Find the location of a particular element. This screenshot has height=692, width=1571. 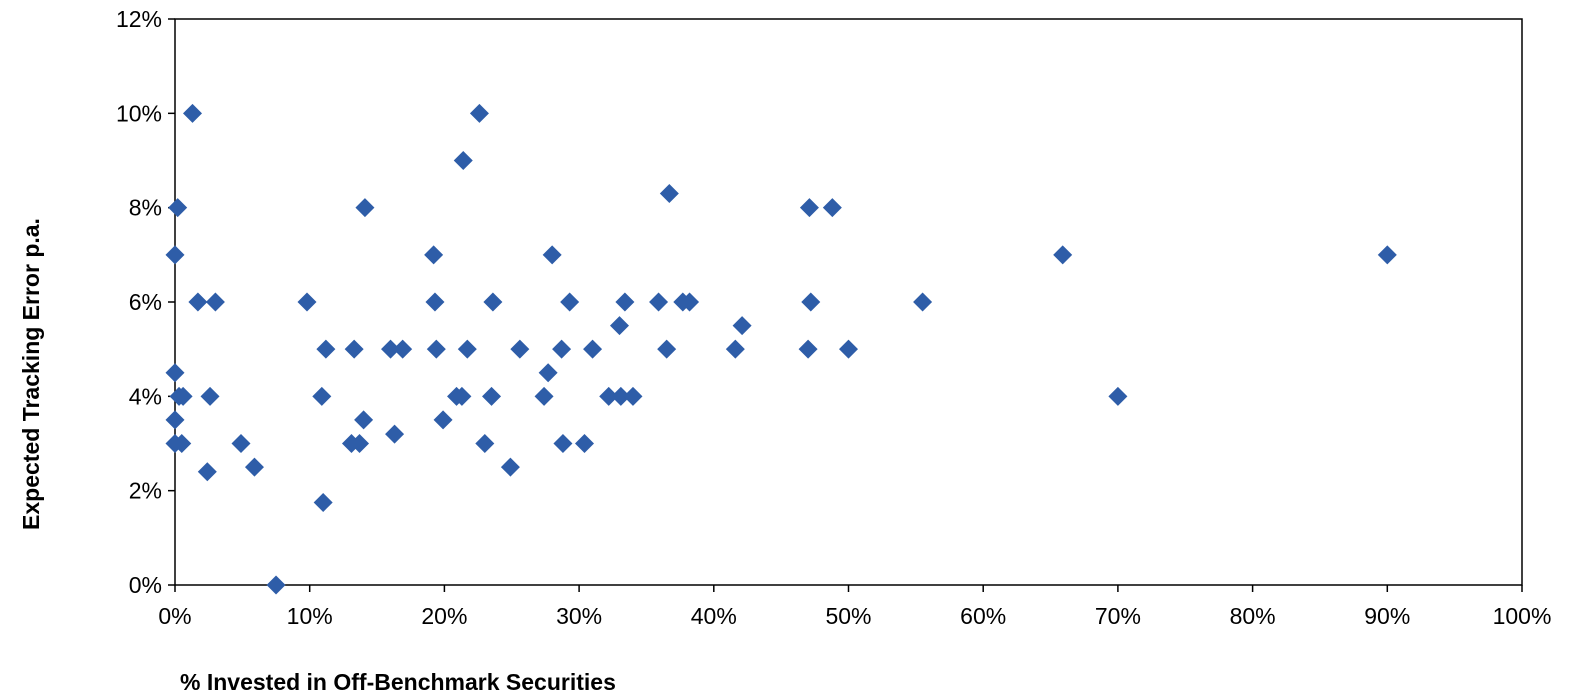

y-tick-label: 10% is located at coordinates (139, 113).